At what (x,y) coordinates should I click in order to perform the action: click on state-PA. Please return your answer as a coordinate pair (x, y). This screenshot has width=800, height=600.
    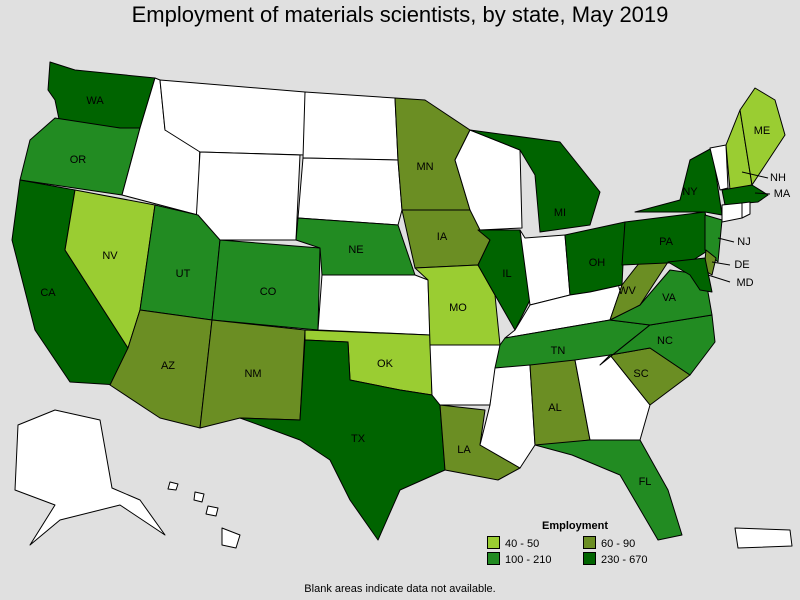
    Looking at the image, I should click on (667, 238).